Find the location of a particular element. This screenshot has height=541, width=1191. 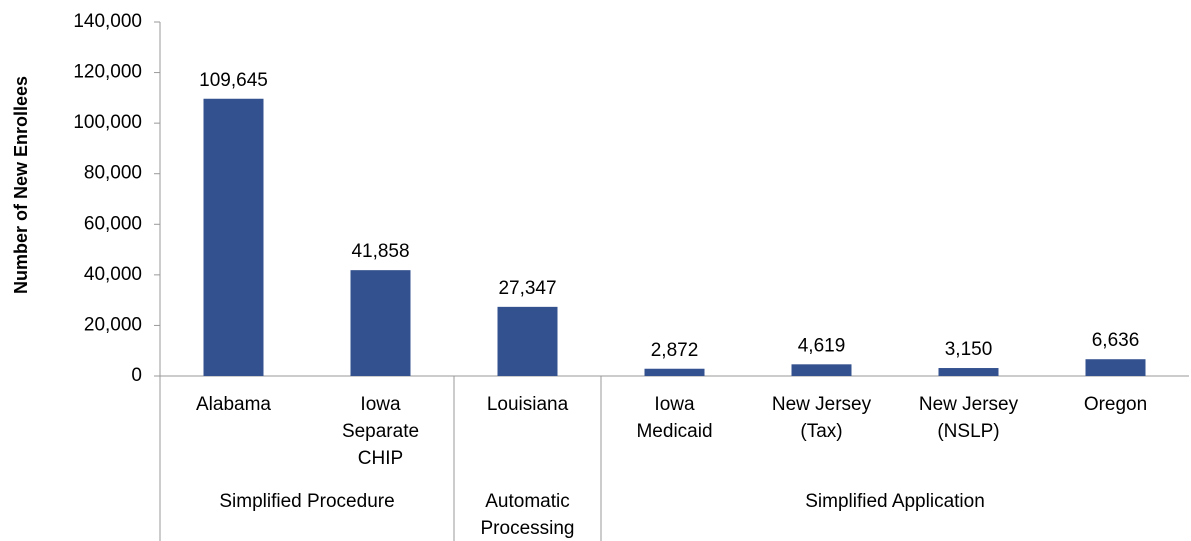

x-tick-label: New Jersey (Tax) is located at coordinates (821, 418).